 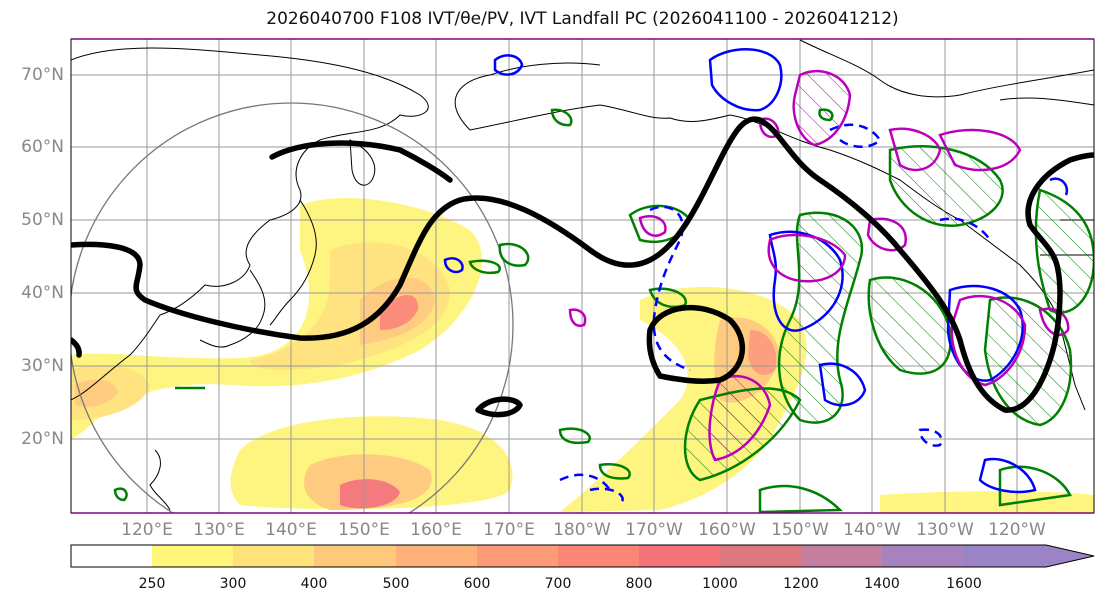 What do you see at coordinates (582, 530) in the screenshot?
I see `lon-label-180w: 180°W` at bounding box center [582, 530].